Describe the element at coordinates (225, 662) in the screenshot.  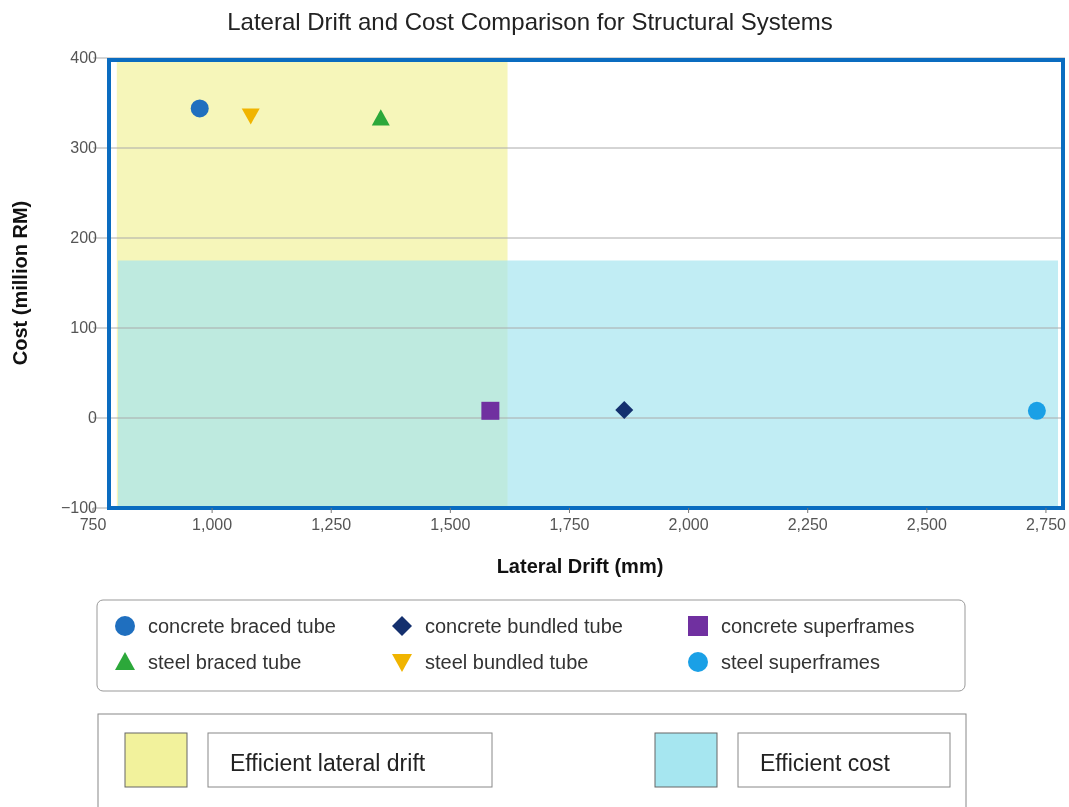
I see `legend-label: steel braced tube` at that location.